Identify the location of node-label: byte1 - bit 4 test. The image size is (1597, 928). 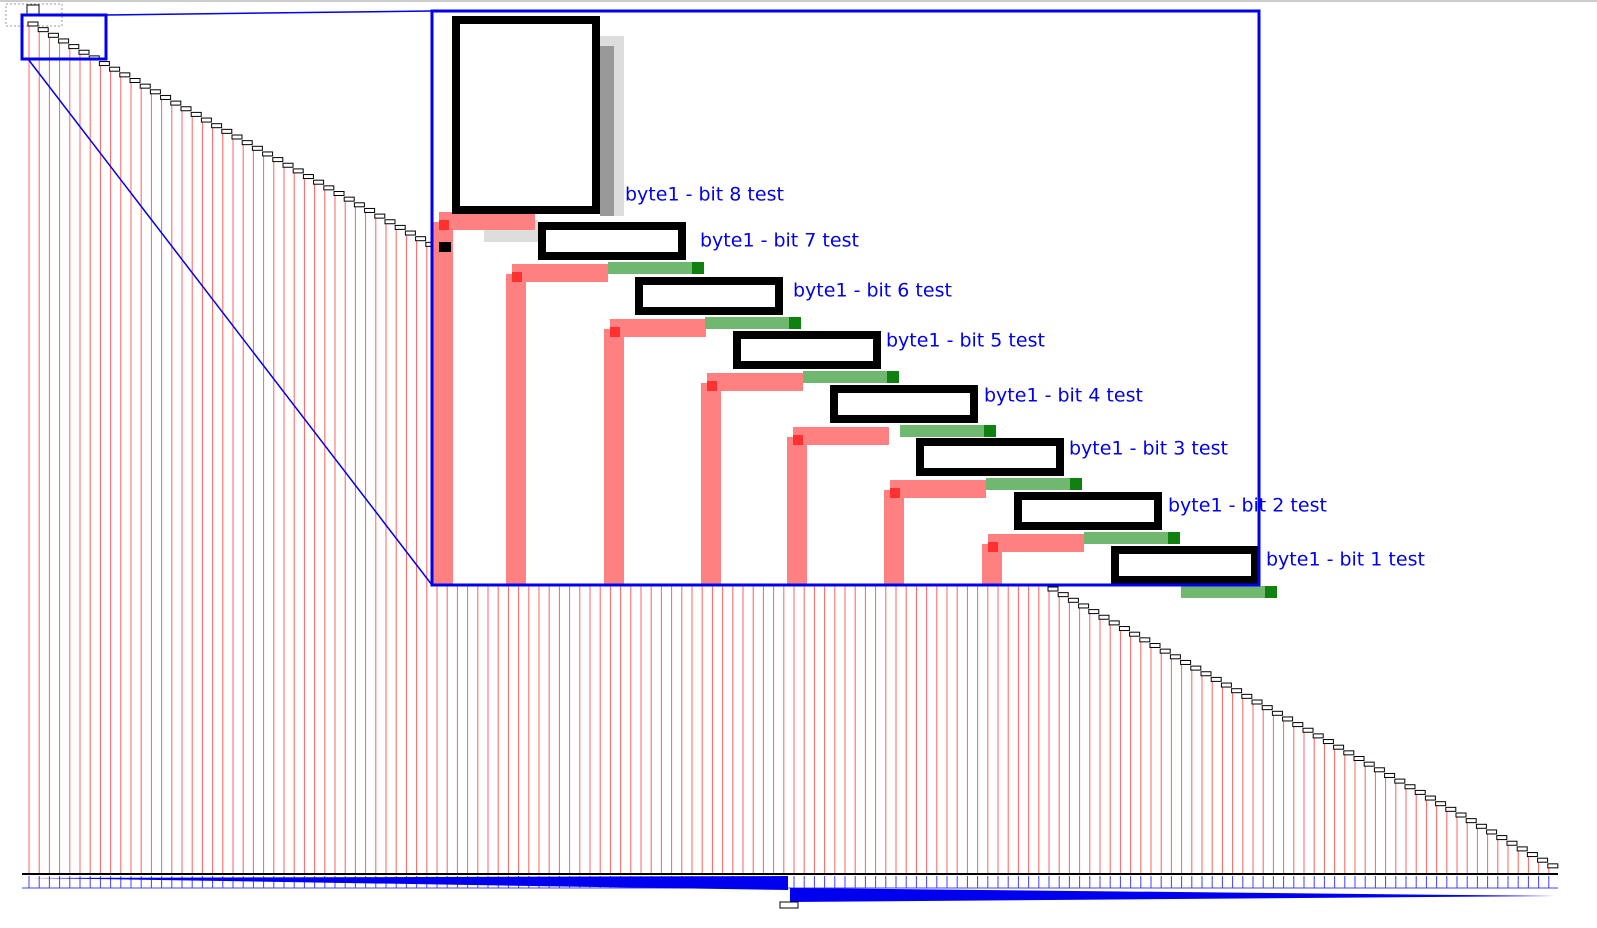
(1063, 396).